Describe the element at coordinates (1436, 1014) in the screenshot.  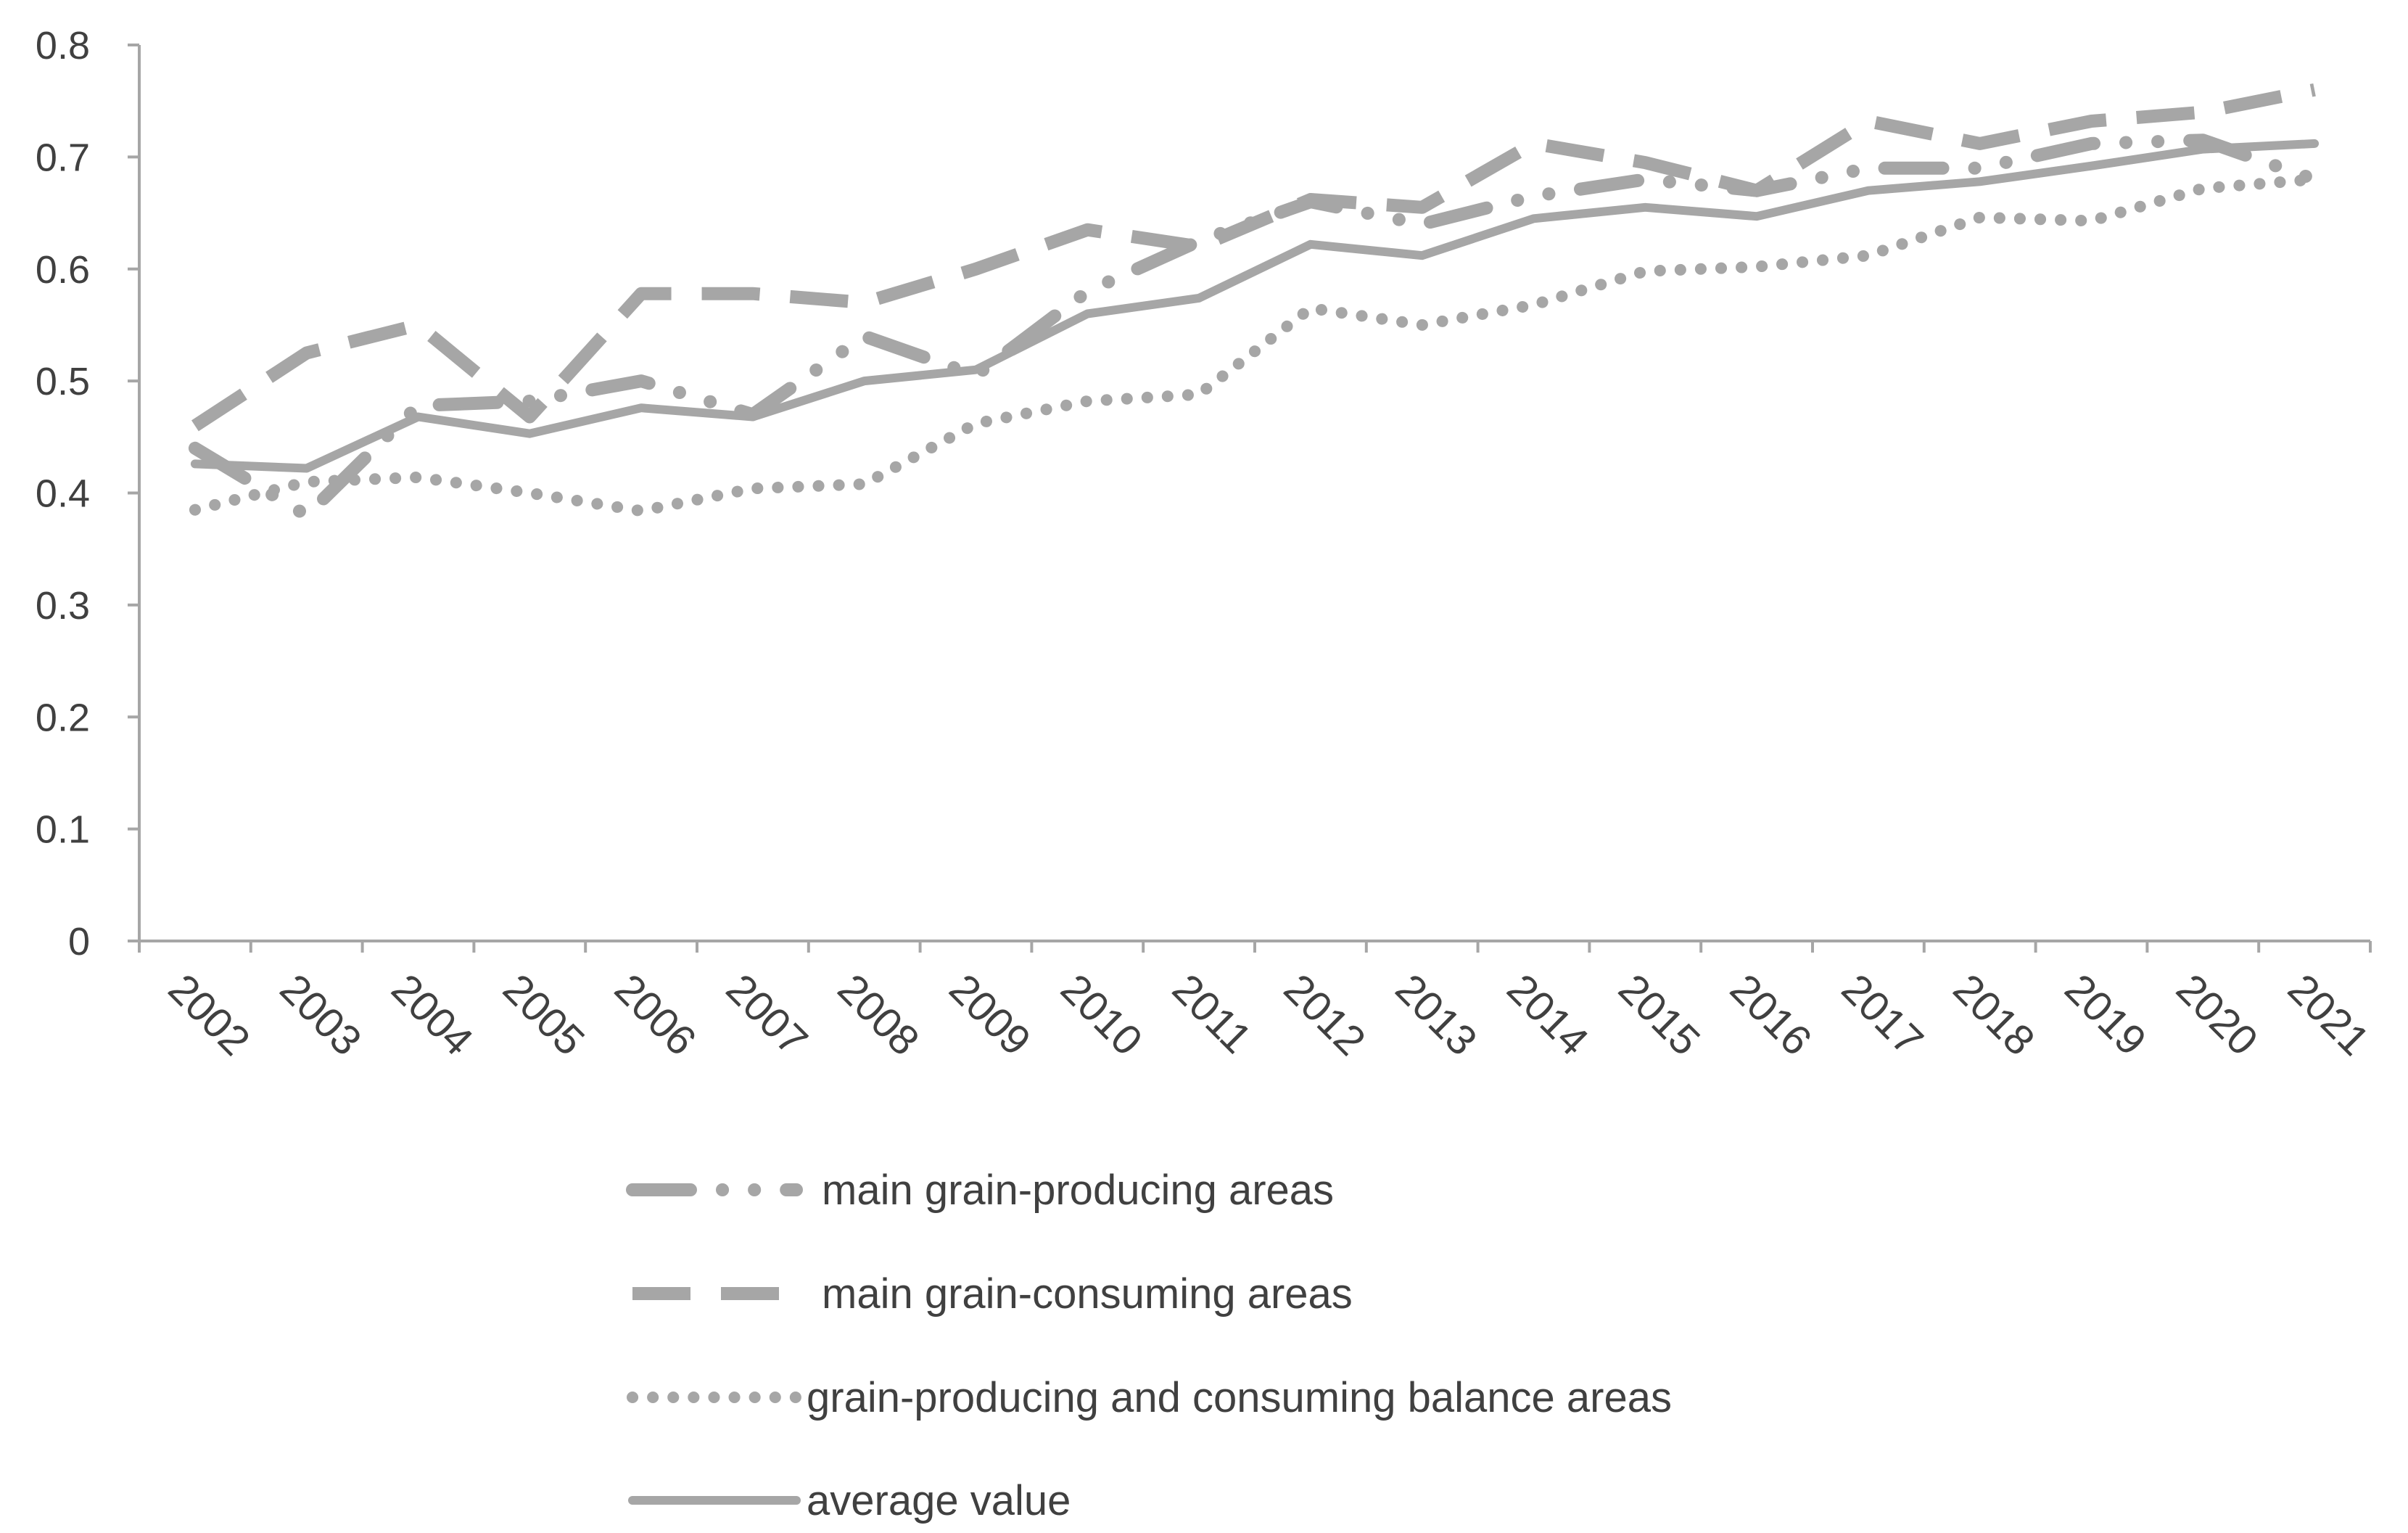
I see `x-tick-label: 2013` at that location.